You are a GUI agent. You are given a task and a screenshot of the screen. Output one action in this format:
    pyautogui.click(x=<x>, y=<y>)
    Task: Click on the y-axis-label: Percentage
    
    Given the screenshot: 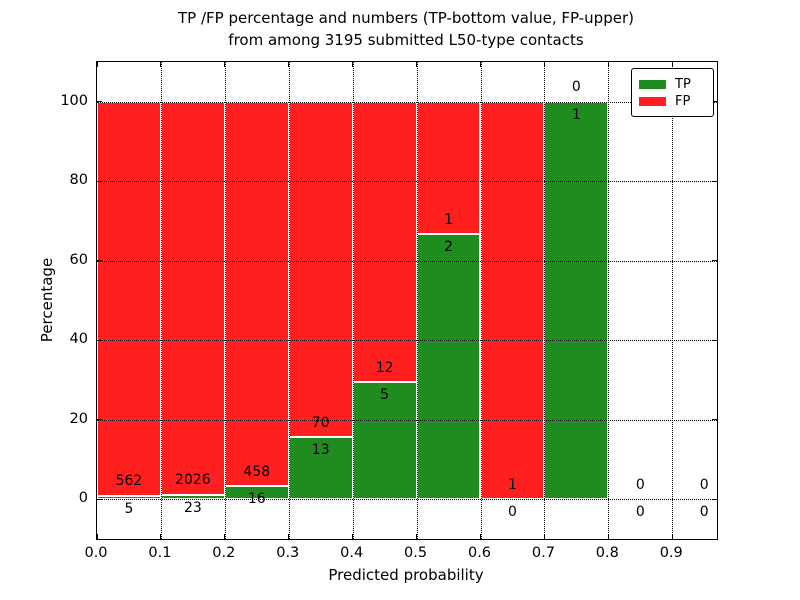 What is the action you would take?
    pyautogui.click(x=47, y=300)
    